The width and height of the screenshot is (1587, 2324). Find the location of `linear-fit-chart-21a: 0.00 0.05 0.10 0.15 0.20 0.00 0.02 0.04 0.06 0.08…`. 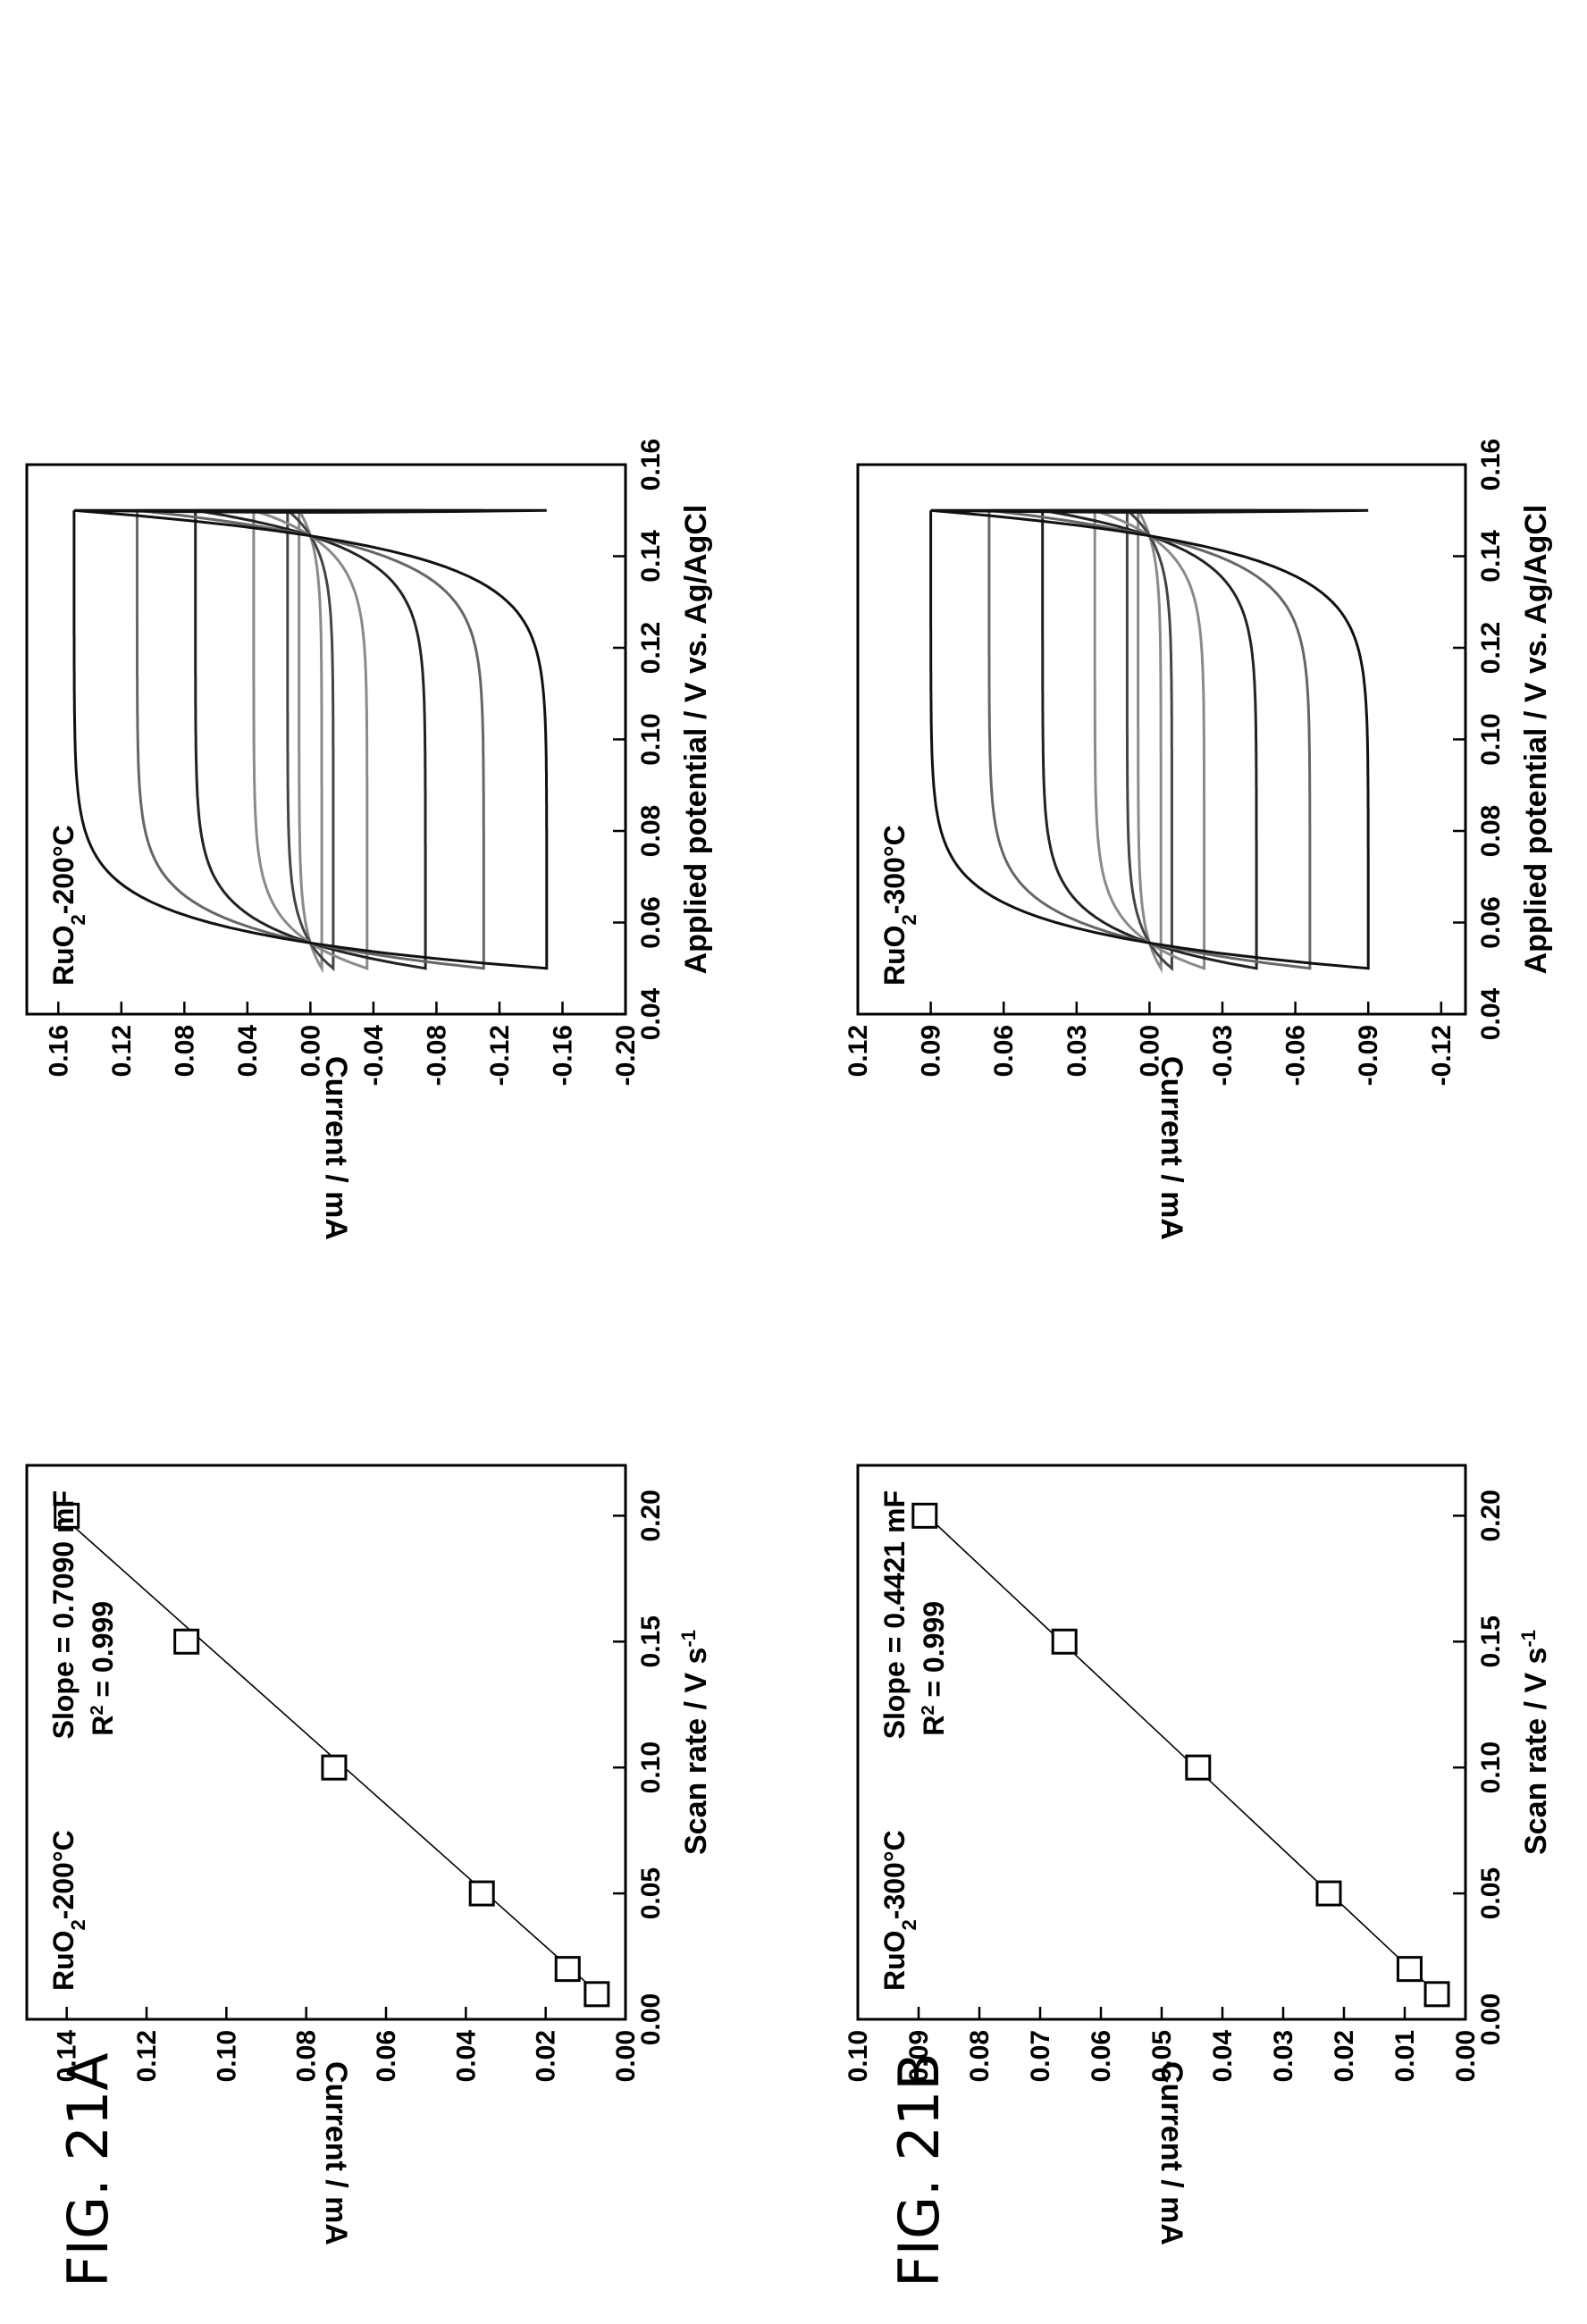

linear-fit-chart-21a: 0.00 0.05 0.10 0.15 0.20 0.00 0.02 0.04 0.06 0.08… is located at coordinates (369, 1854).